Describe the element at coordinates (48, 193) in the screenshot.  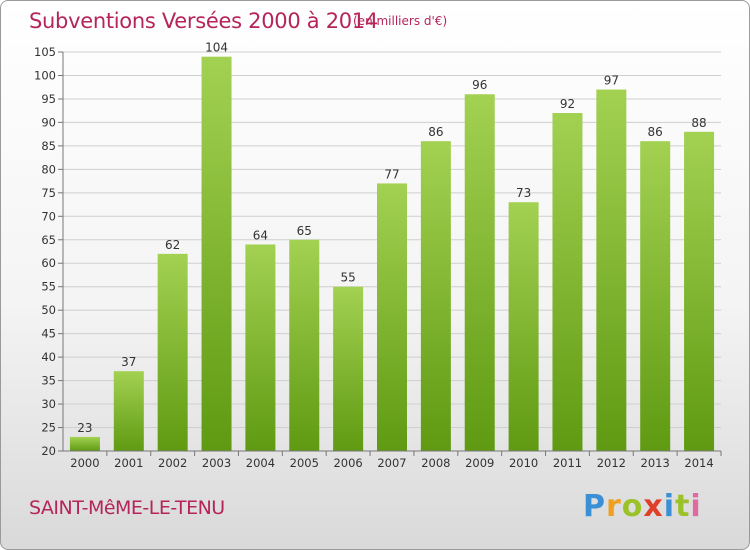
I see `y-tick-label: 75` at that location.